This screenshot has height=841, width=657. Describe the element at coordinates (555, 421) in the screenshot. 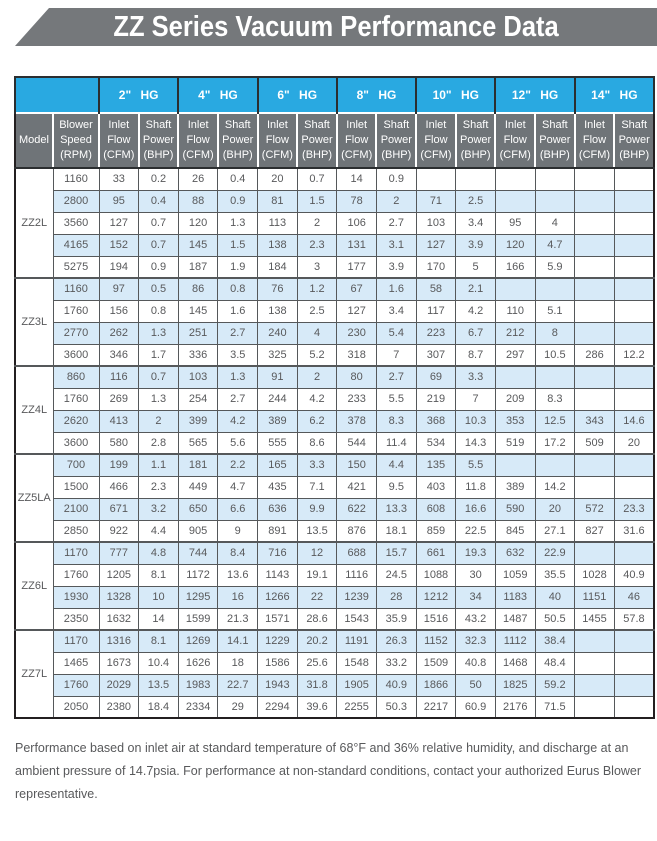

I see `shaft-power-cell: 12.5` at that location.